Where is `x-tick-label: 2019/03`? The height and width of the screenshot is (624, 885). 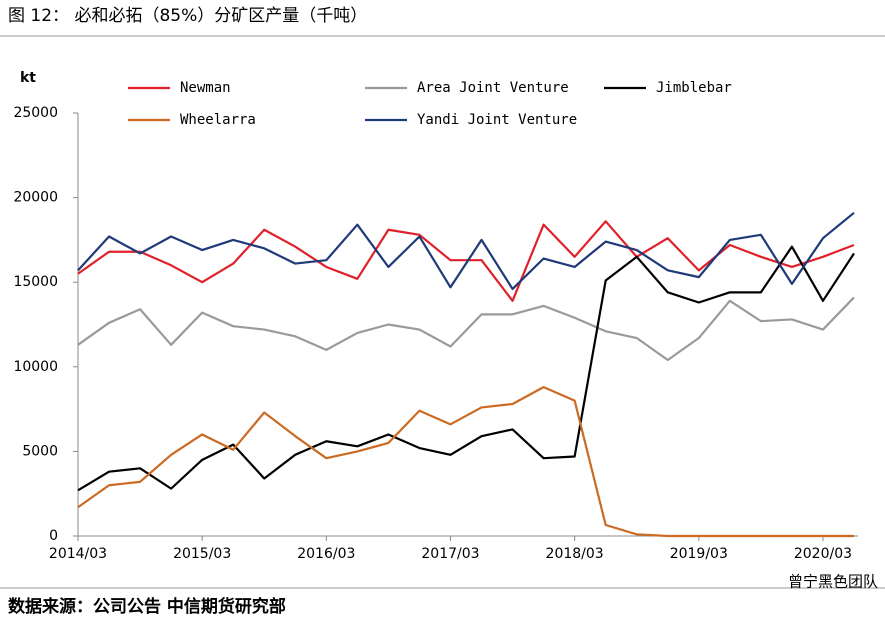
x-tick-label: 2019/03 is located at coordinates (699, 554).